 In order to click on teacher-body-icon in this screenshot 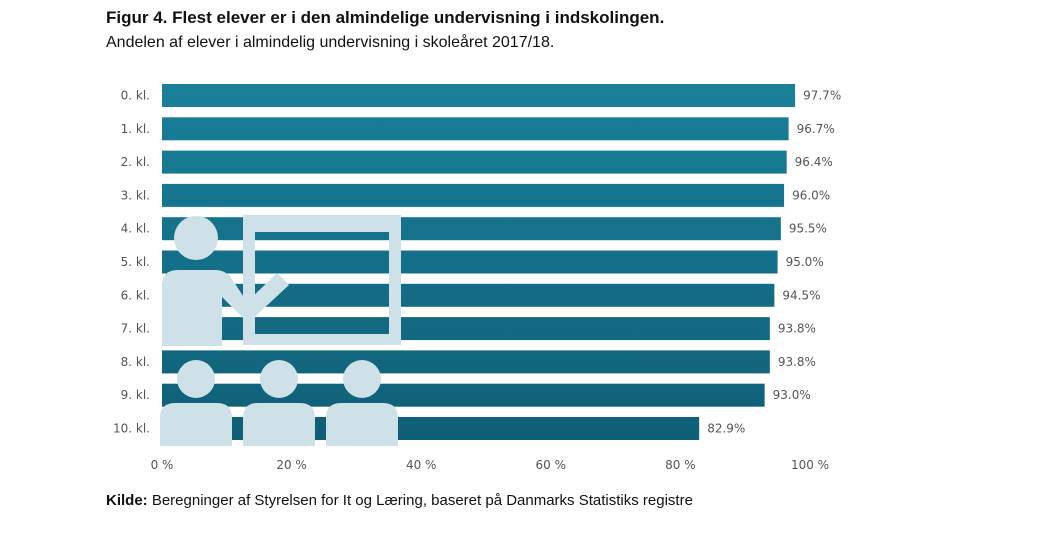, I will do `click(225, 308)`.